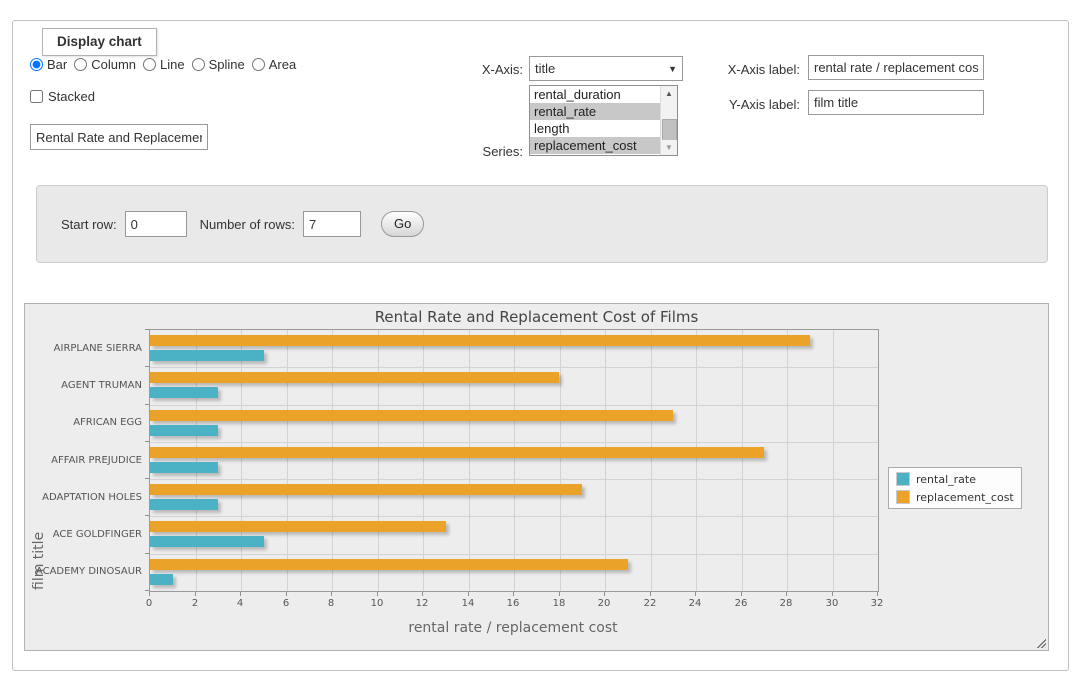 The image size is (1081, 681). What do you see at coordinates (150, 64) in the screenshot?
I see `chart-type-radio-line` at bounding box center [150, 64].